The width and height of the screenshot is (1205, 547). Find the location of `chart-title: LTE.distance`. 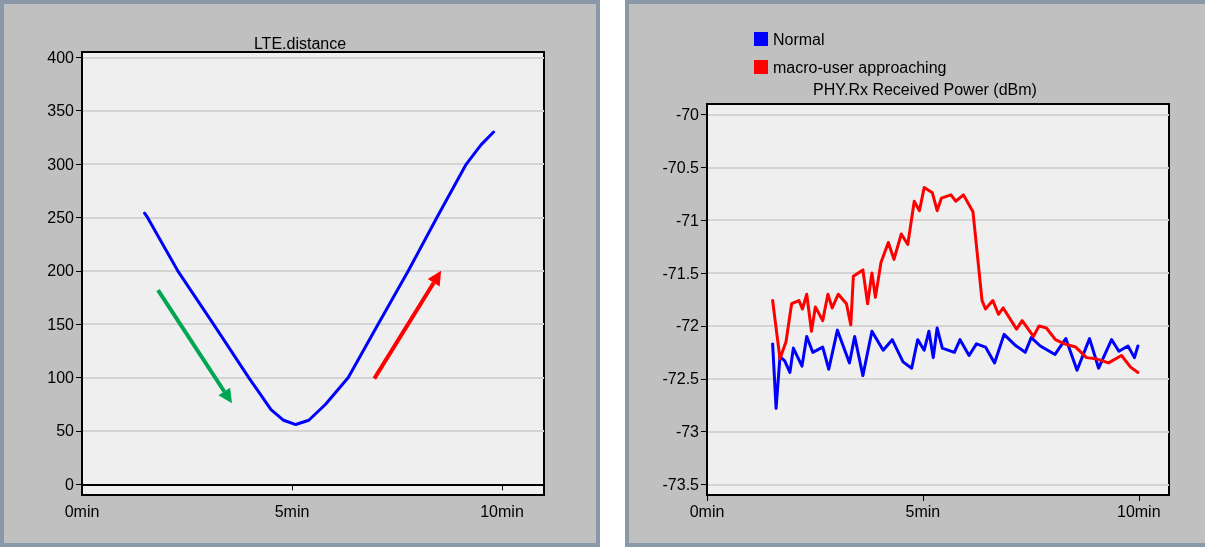

chart-title: LTE.distance is located at coordinates (300, 43).